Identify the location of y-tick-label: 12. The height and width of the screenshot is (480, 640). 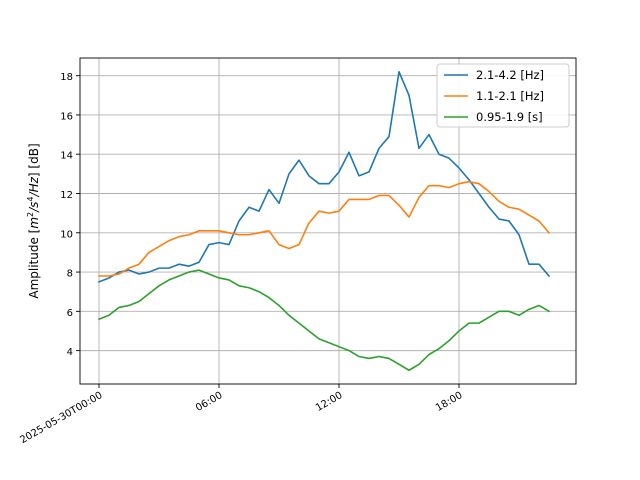
(66, 195).